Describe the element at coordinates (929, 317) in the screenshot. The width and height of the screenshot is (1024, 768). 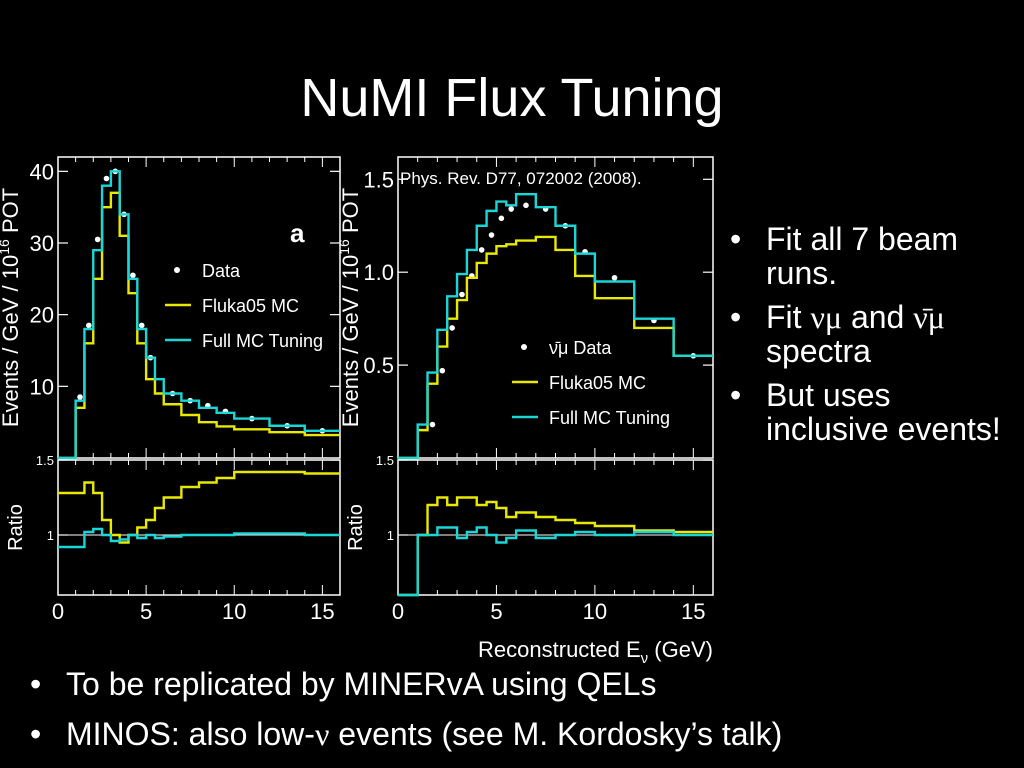
I see `numubar-symbol: ν̄μ` at that location.